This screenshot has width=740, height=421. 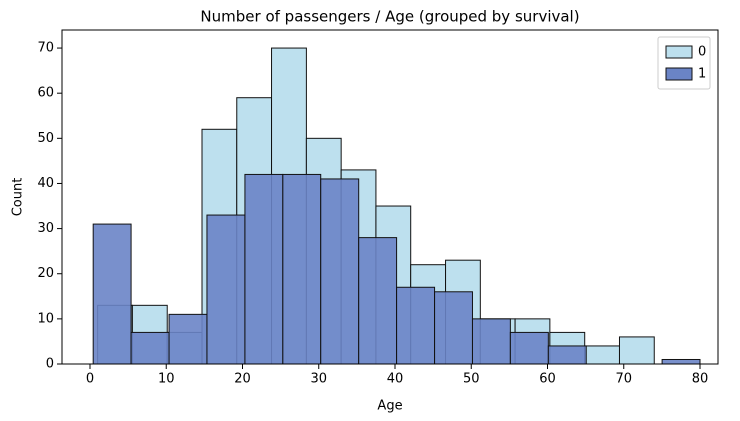 I want to click on x-tick-label: 70, so click(x=623, y=379).